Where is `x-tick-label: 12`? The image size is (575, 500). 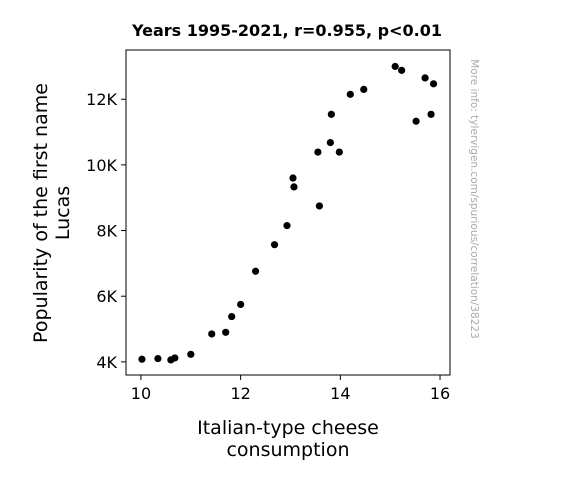
x-tick-label: 12 is located at coordinates (240, 393).